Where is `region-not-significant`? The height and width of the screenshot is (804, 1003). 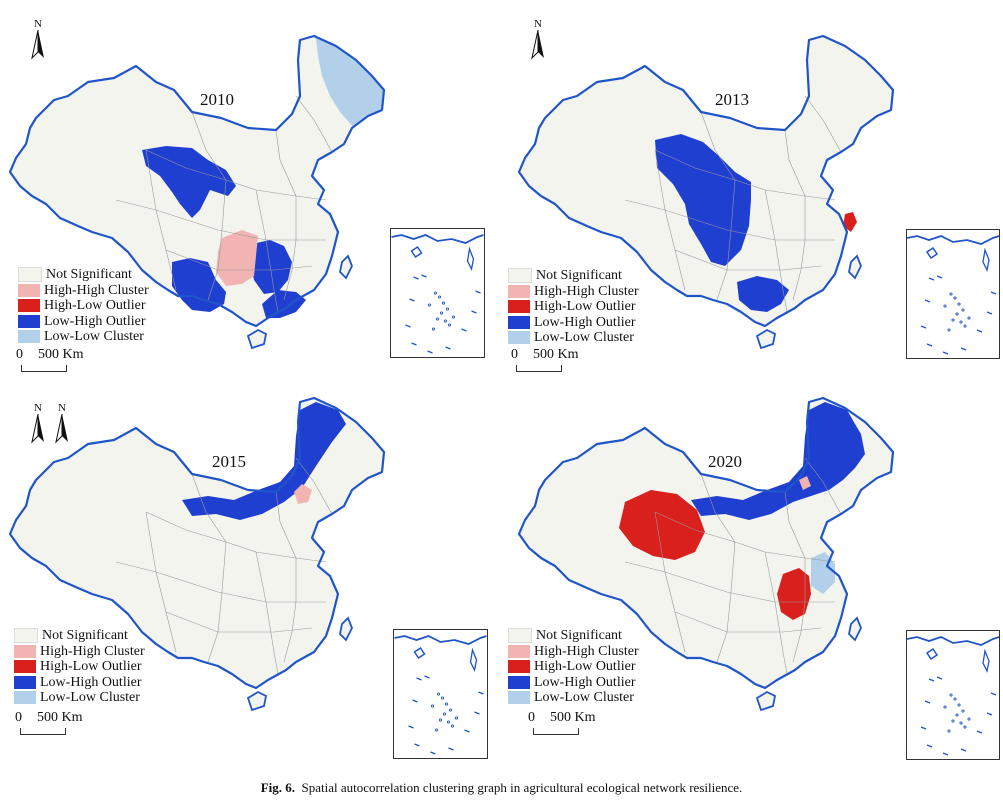
region-not-significant is located at coordinates (197, 543).